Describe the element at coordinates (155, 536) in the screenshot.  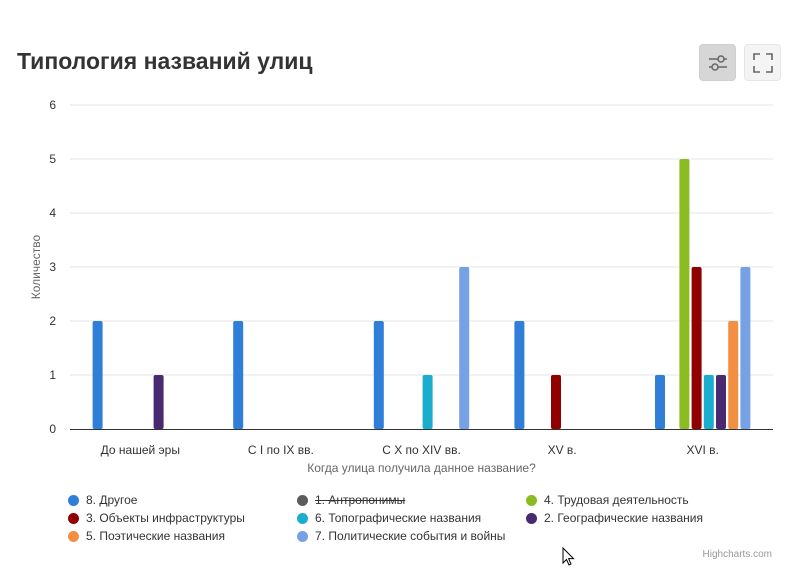
I see `legend-label: 5. Поэтические названия` at that location.